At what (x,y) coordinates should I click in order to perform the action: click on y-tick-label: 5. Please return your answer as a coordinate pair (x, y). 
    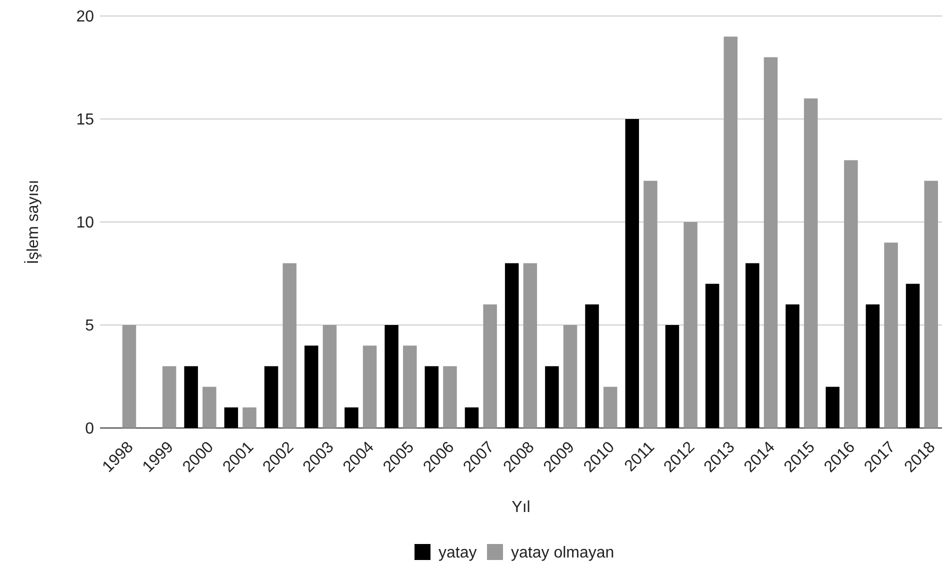
    Looking at the image, I should click on (89, 326).